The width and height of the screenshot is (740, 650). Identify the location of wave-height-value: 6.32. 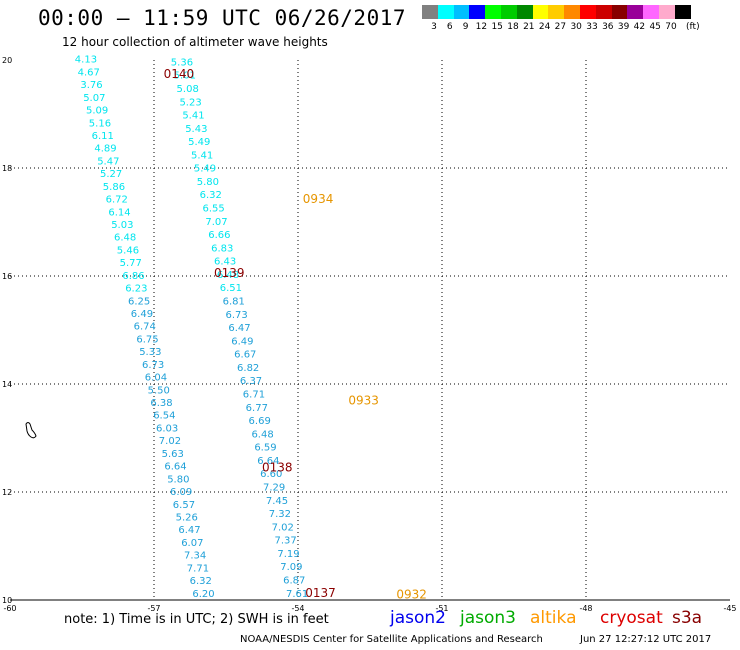
(211, 195).